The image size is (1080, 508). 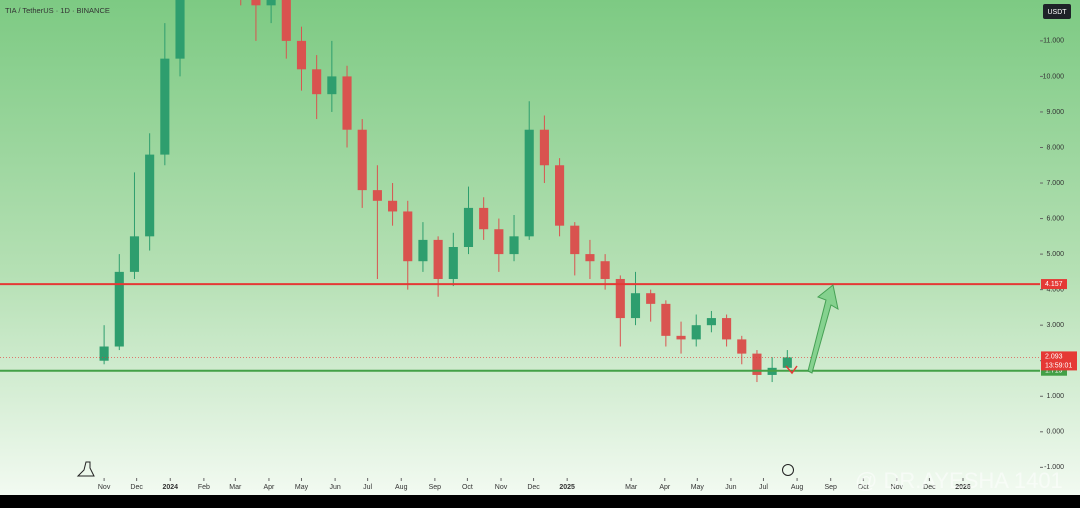 I want to click on y-tick-label: -1.000, so click(x=1054, y=467).